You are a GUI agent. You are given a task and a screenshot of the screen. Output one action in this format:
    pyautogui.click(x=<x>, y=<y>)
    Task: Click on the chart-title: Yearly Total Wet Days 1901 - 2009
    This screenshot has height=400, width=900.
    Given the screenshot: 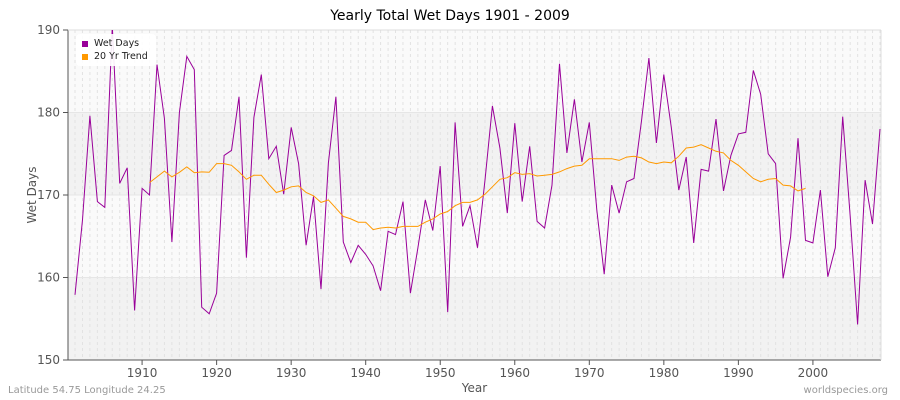 What is the action you would take?
    pyautogui.click(x=450, y=16)
    